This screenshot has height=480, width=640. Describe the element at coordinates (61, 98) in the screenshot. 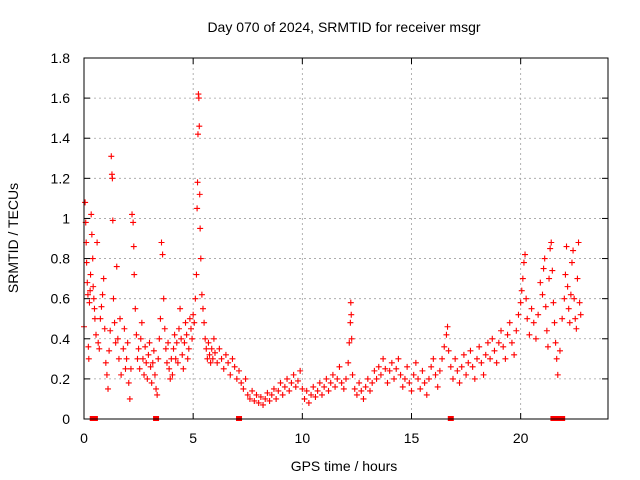

I see `y-tick-label: 1.6` at that location.